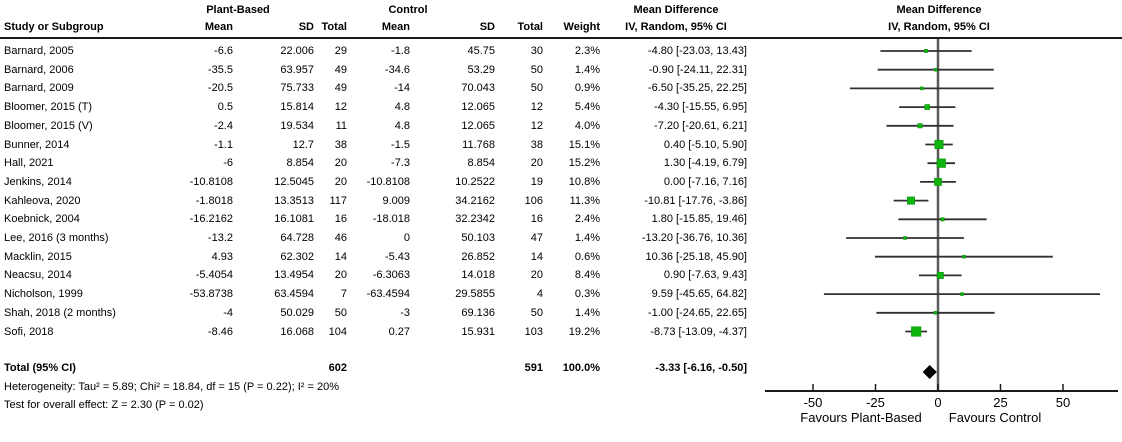 Image resolution: width=1122 pixels, height=442 pixels. What do you see at coordinates (294, 275) in the screenshot?
I see `pb-sd: 13.4954` at bounding box center [294, 275].